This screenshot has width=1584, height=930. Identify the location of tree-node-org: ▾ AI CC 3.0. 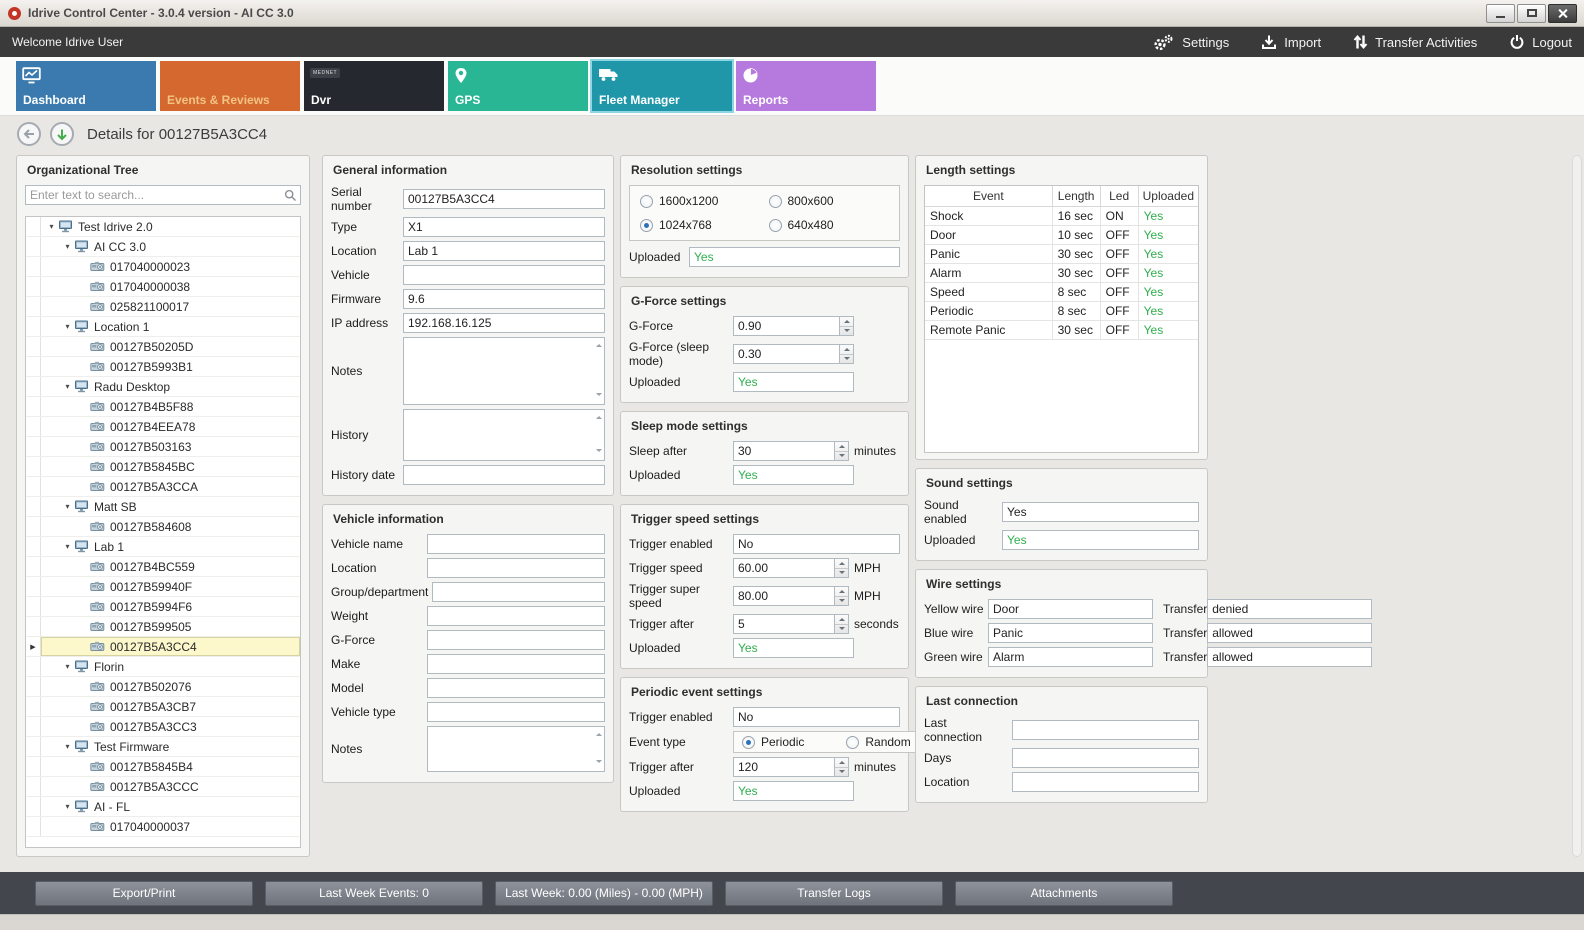
(163, 247).